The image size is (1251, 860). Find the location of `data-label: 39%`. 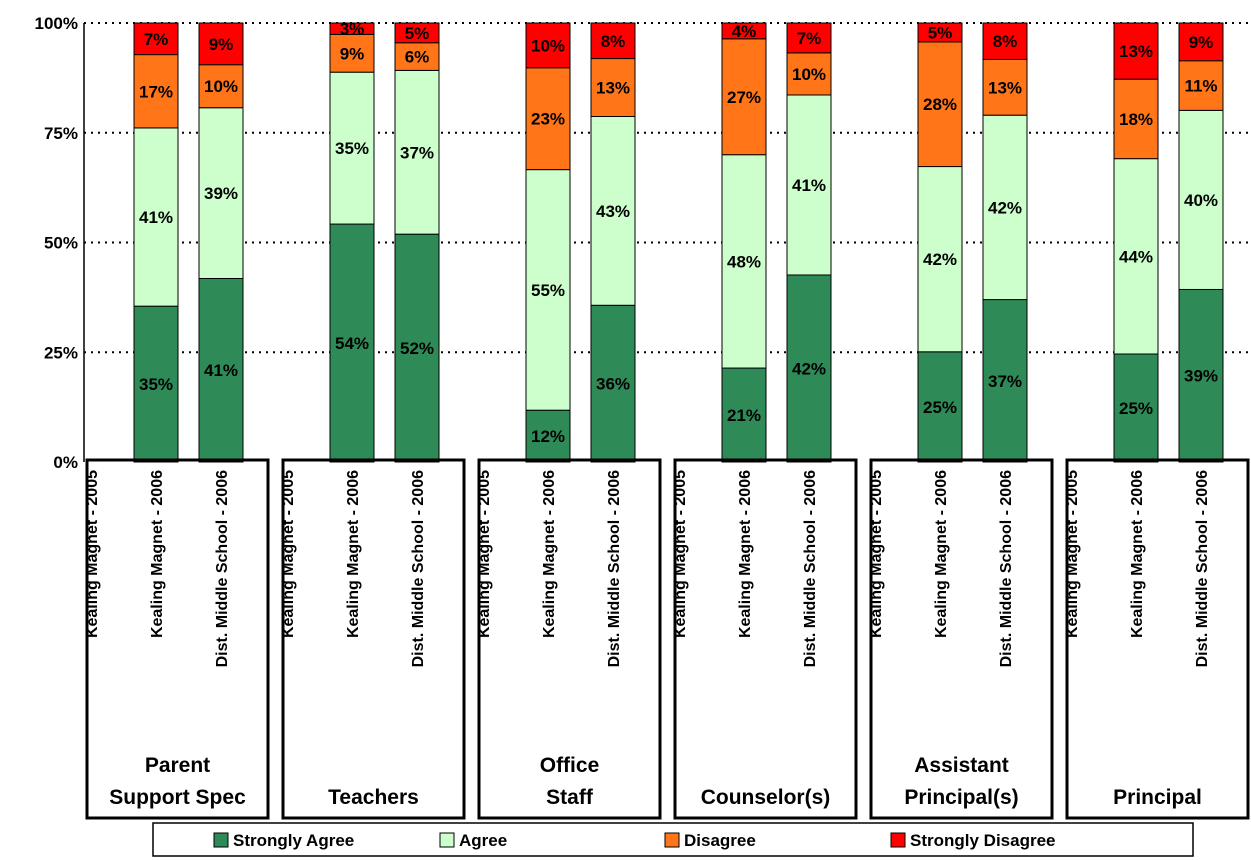

data-label: 39% is located at coordinates (221, 193).